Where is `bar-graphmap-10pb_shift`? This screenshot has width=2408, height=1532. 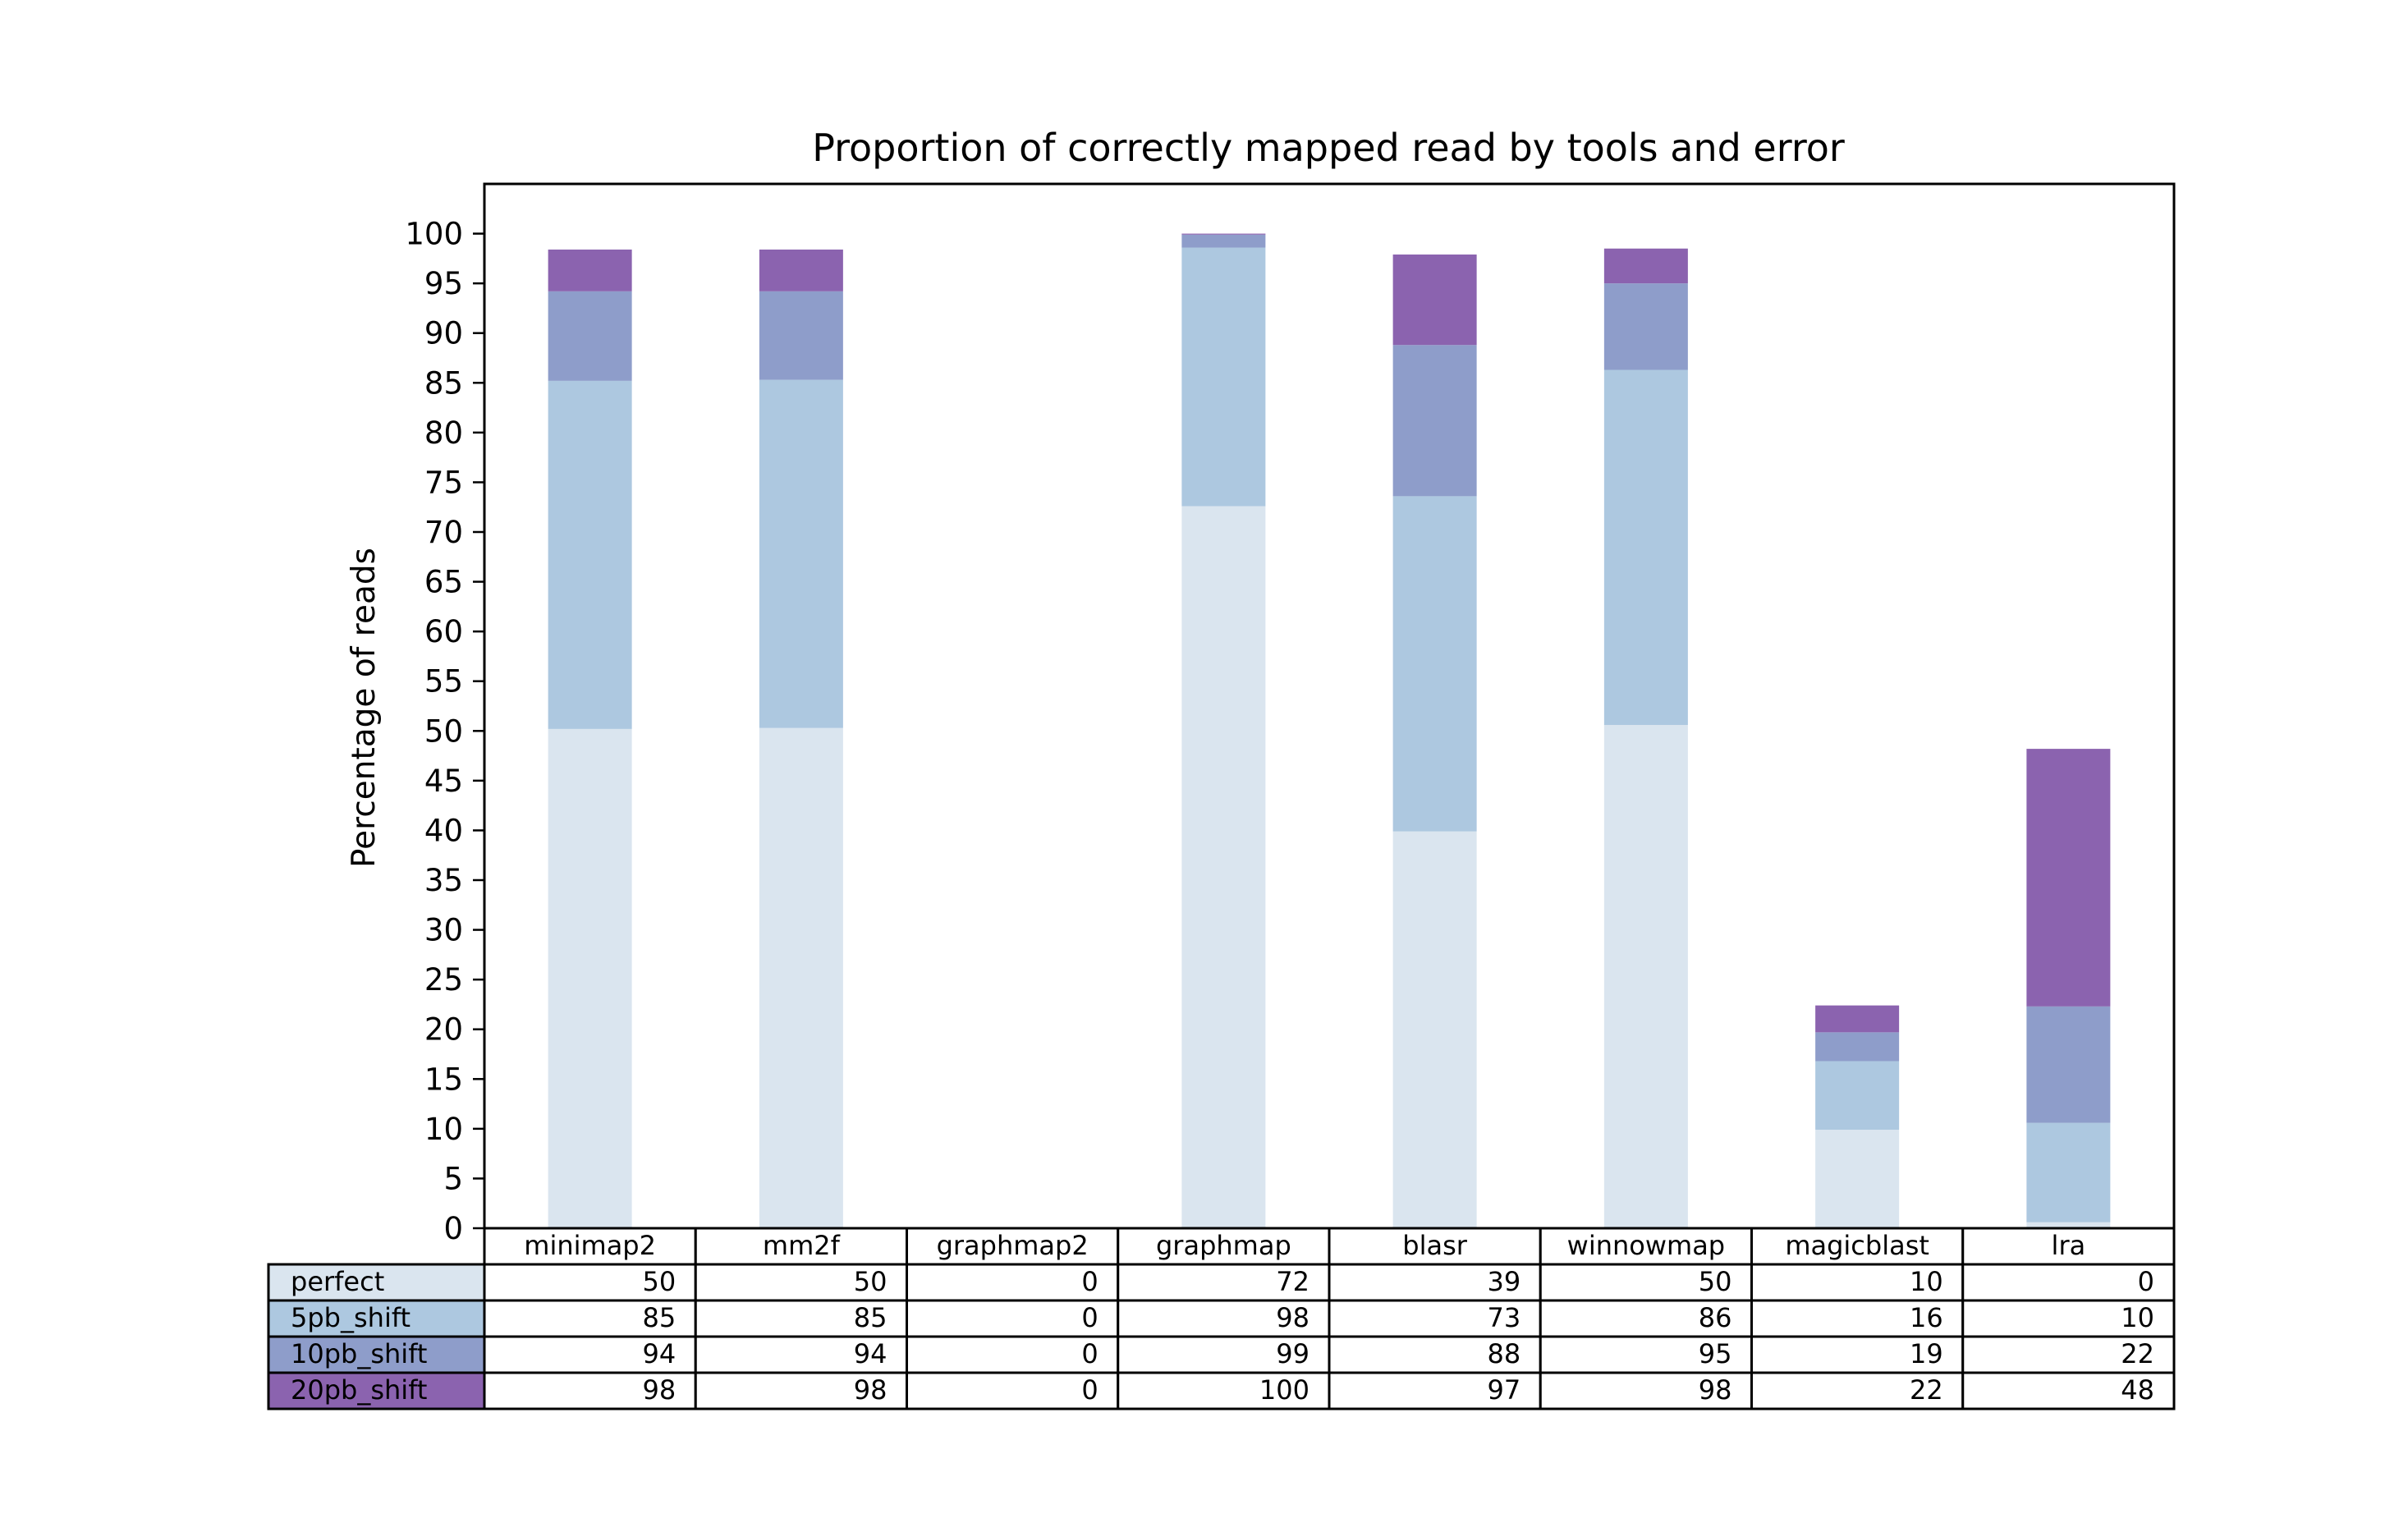
bar-graphmap-10pb_shift is located at coordinates (1223, 241).